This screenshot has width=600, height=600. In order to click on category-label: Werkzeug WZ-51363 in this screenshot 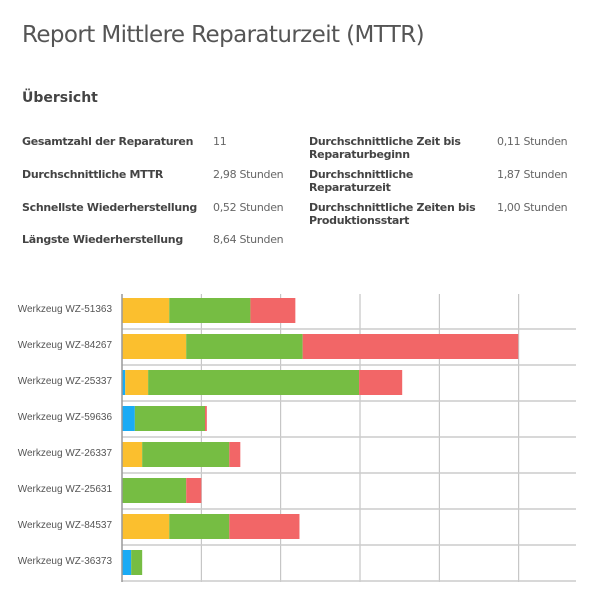, I will do `click(65, 309)`.